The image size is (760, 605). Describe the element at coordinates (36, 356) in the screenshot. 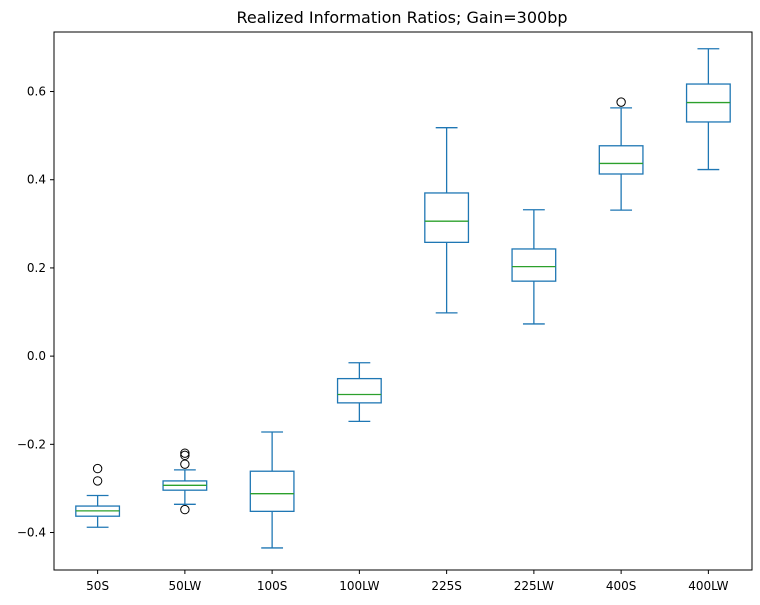

I see `y-tick-label: 0.0` at that location.